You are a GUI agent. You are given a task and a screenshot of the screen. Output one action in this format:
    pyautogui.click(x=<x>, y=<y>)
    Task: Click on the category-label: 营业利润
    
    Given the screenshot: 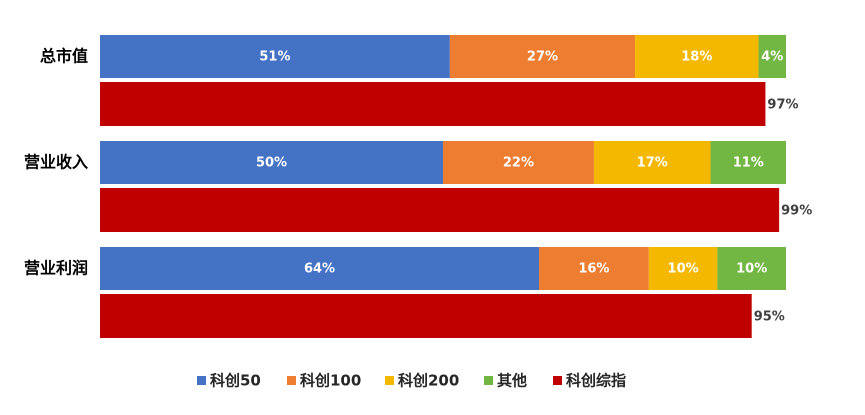 What is the action you would take?
    pyautogui.click(x=56, y=268)
    